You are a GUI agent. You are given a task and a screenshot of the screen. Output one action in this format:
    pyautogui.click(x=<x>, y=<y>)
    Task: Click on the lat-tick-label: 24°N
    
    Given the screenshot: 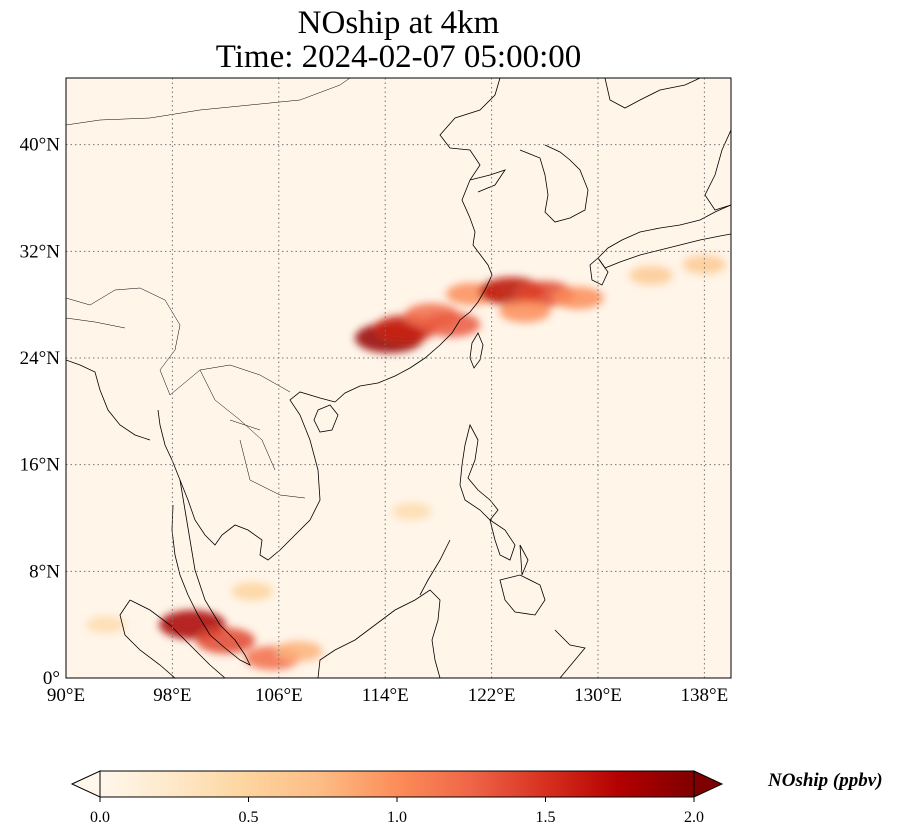 What is the action you would take?
    pyautogui.click(x=40, y=358)
    